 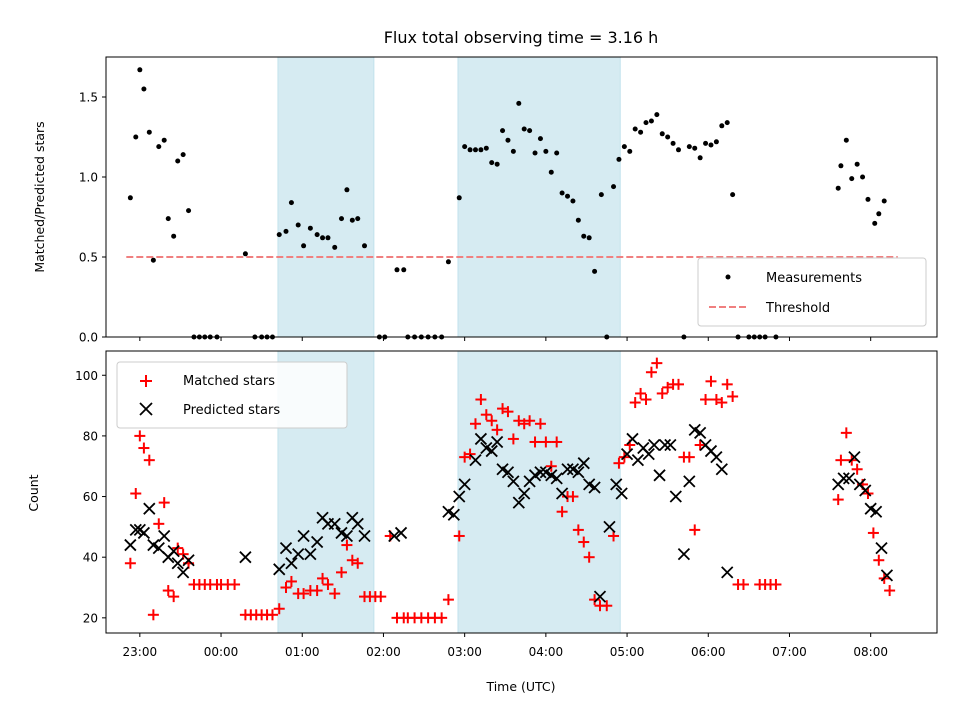 I want to click on x-tick-label: 05:00, so click(x=627, y=652).